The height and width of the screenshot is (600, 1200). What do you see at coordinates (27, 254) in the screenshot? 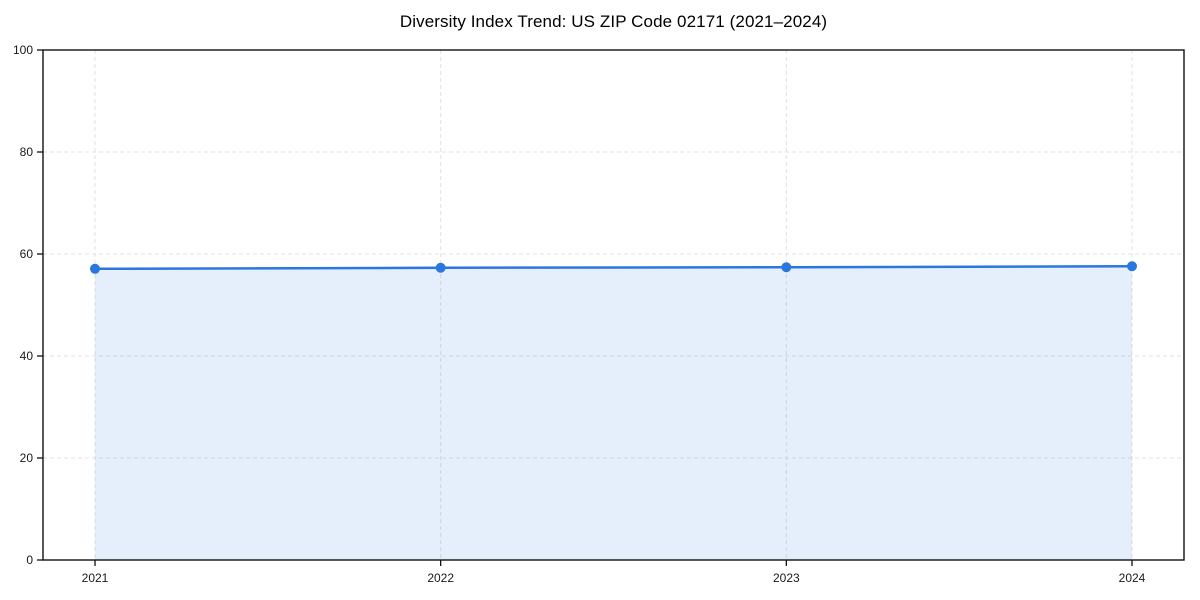
I see `y-tick-label: 60` at bounding box center [27, 254].